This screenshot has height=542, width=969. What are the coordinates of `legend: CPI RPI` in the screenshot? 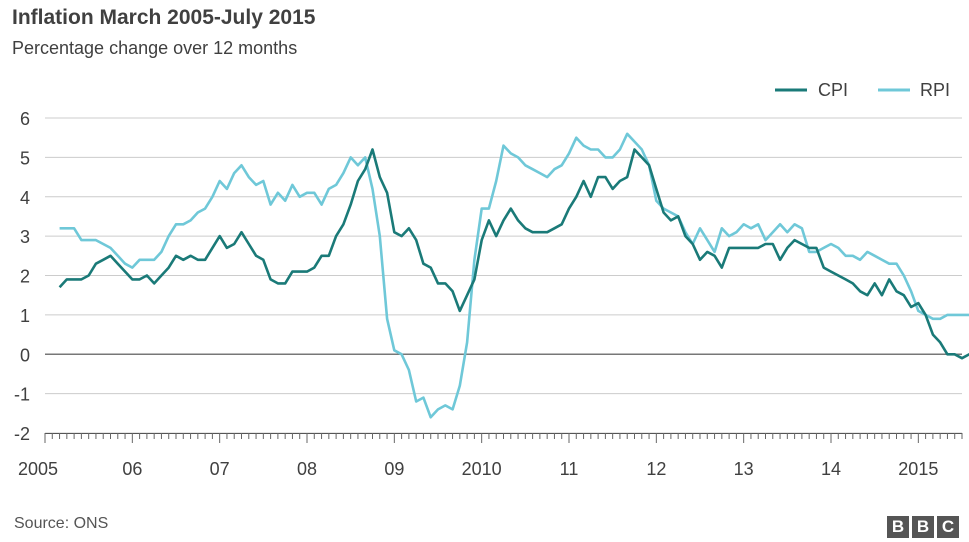 It's located at (862, 90).